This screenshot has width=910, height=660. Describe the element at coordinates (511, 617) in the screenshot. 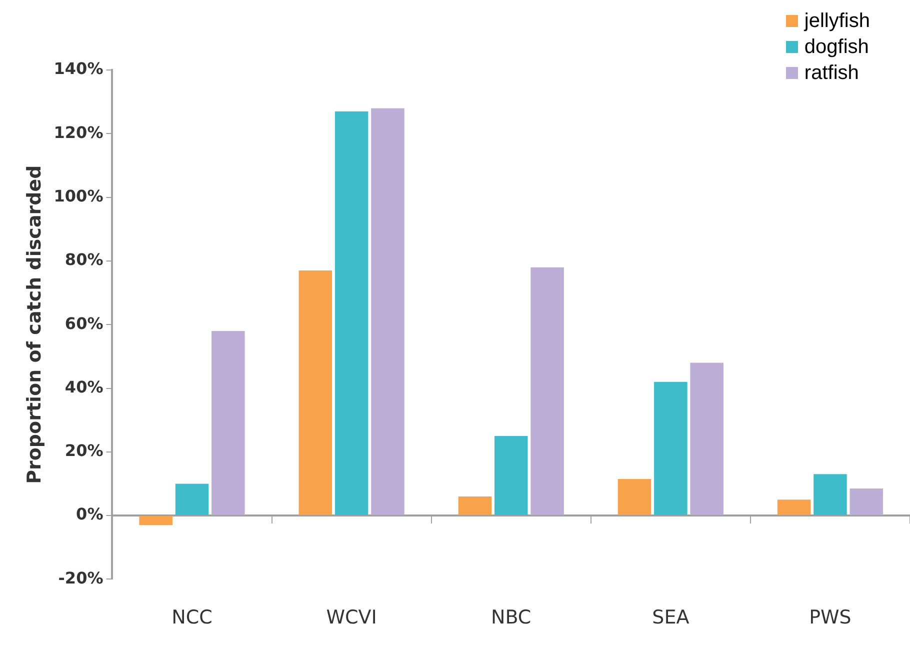

I see `x-tick-label: NBC` at that location.